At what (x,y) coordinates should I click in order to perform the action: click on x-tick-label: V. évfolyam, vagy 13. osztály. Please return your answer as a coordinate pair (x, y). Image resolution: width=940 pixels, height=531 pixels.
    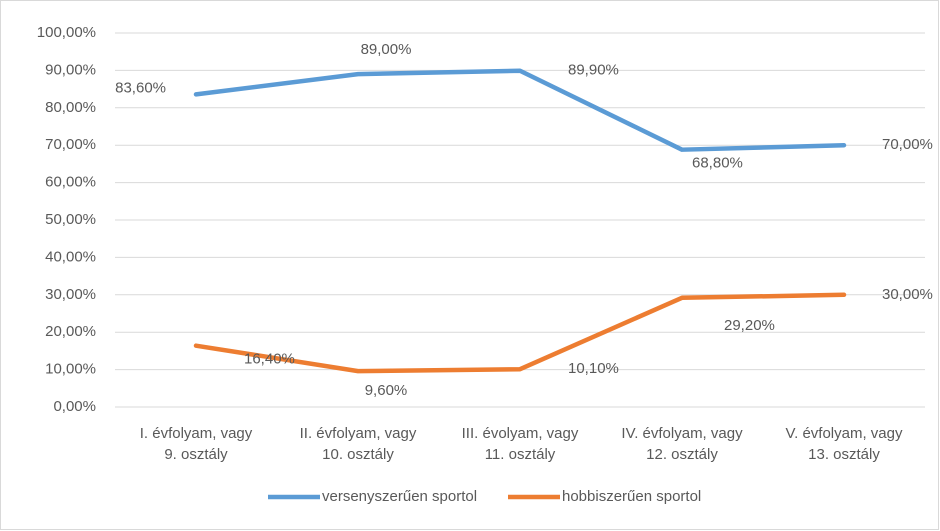
    Looking at the image, I should click on (844, 444).